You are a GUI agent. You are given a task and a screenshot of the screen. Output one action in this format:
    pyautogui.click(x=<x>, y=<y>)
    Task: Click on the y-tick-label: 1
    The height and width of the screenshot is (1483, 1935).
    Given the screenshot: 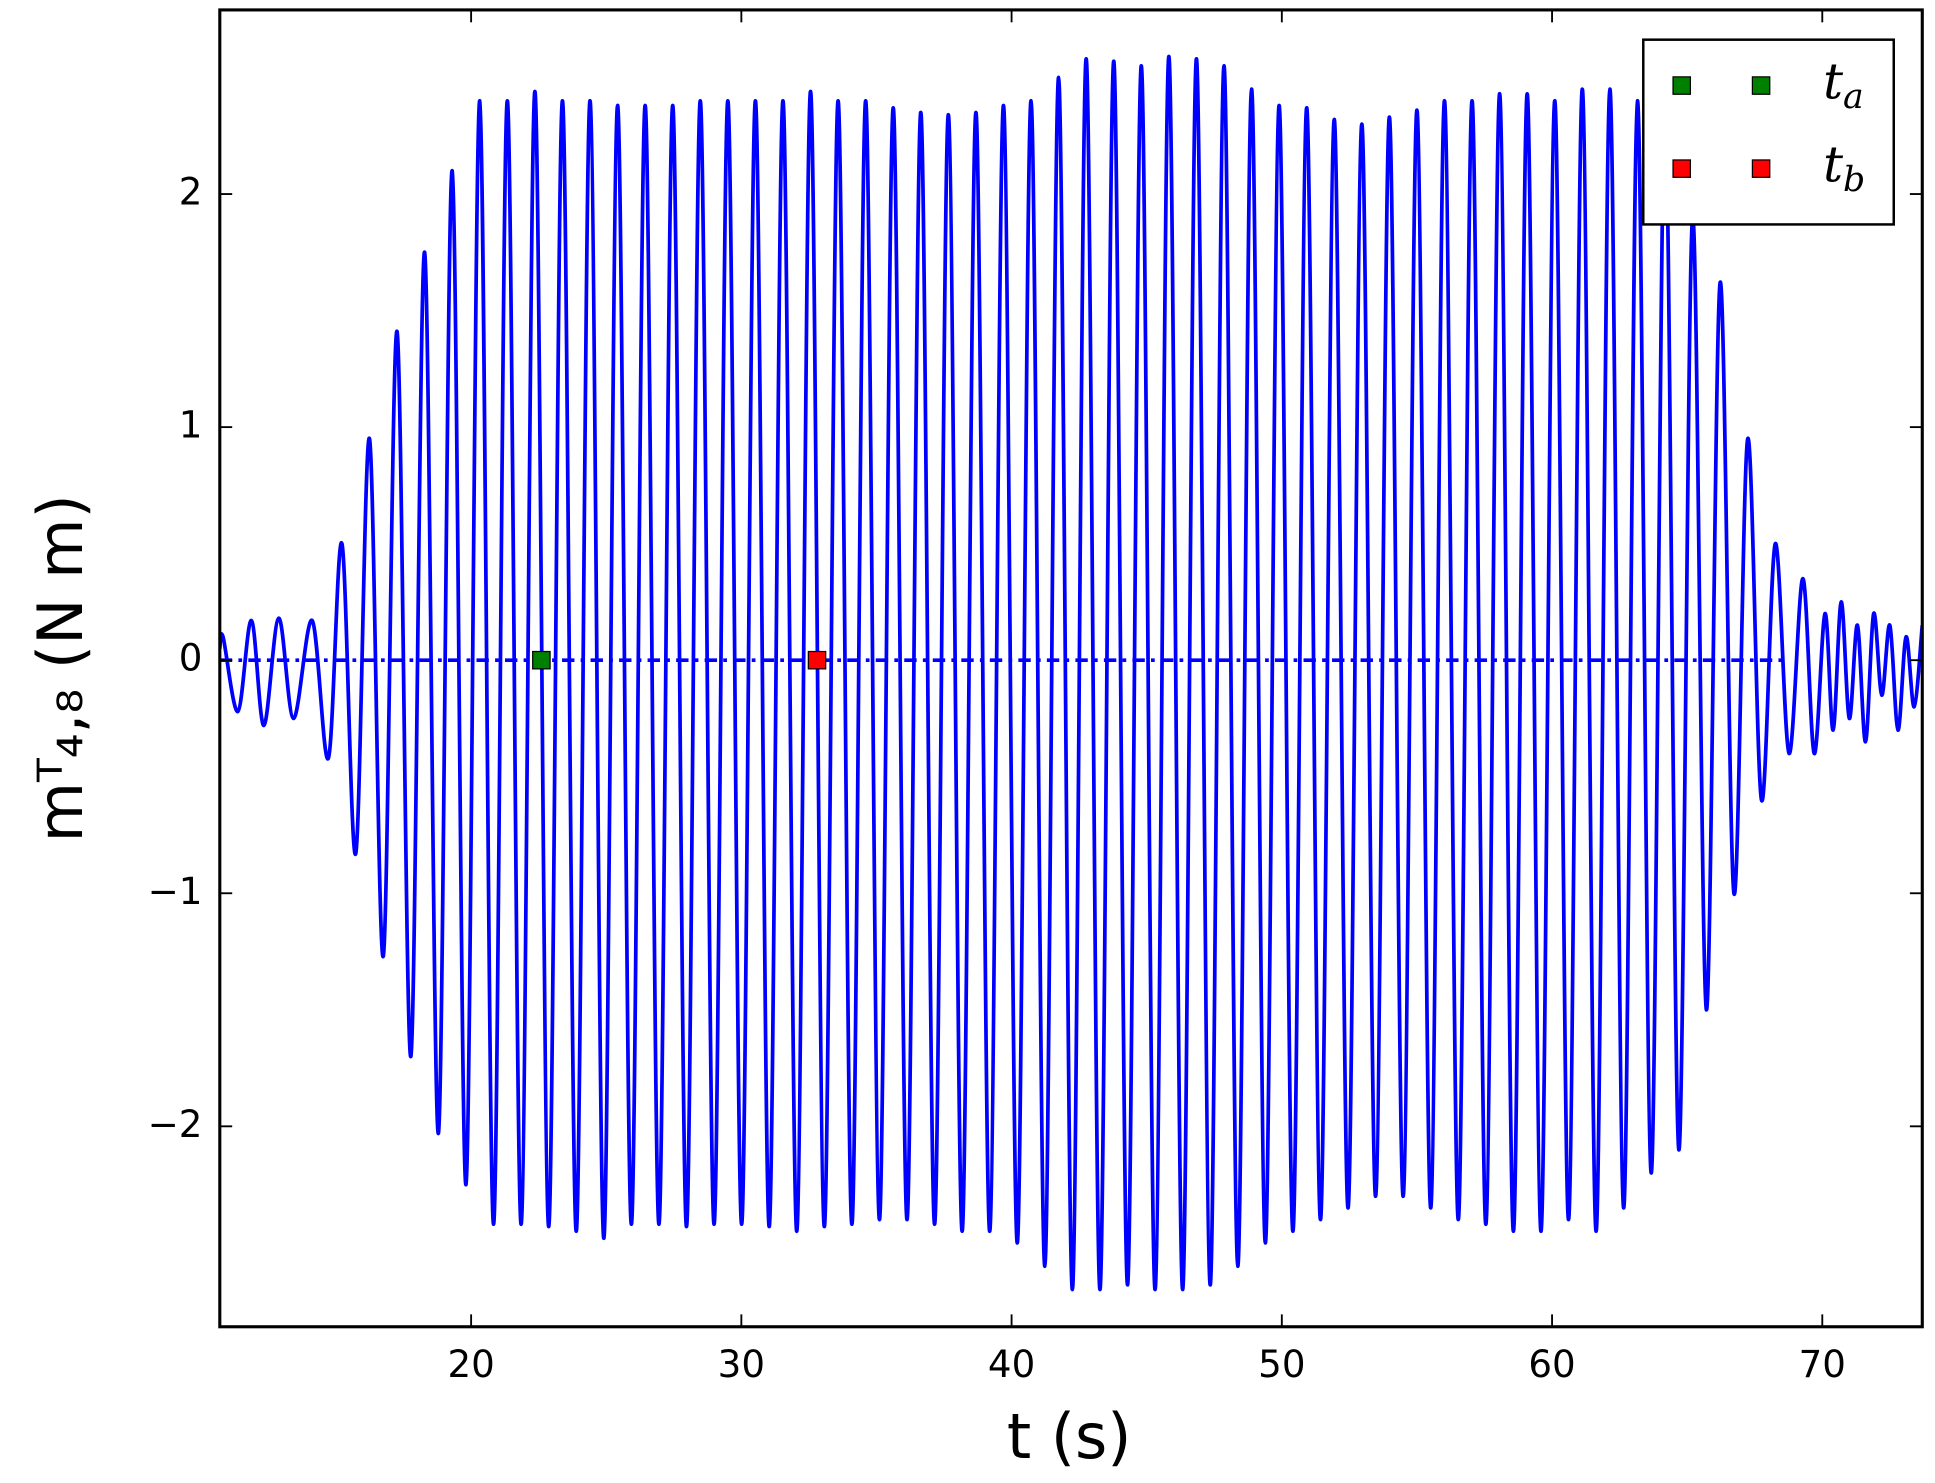 What is the action you would take?
    pyautogui.click(x=191, y=425)
    